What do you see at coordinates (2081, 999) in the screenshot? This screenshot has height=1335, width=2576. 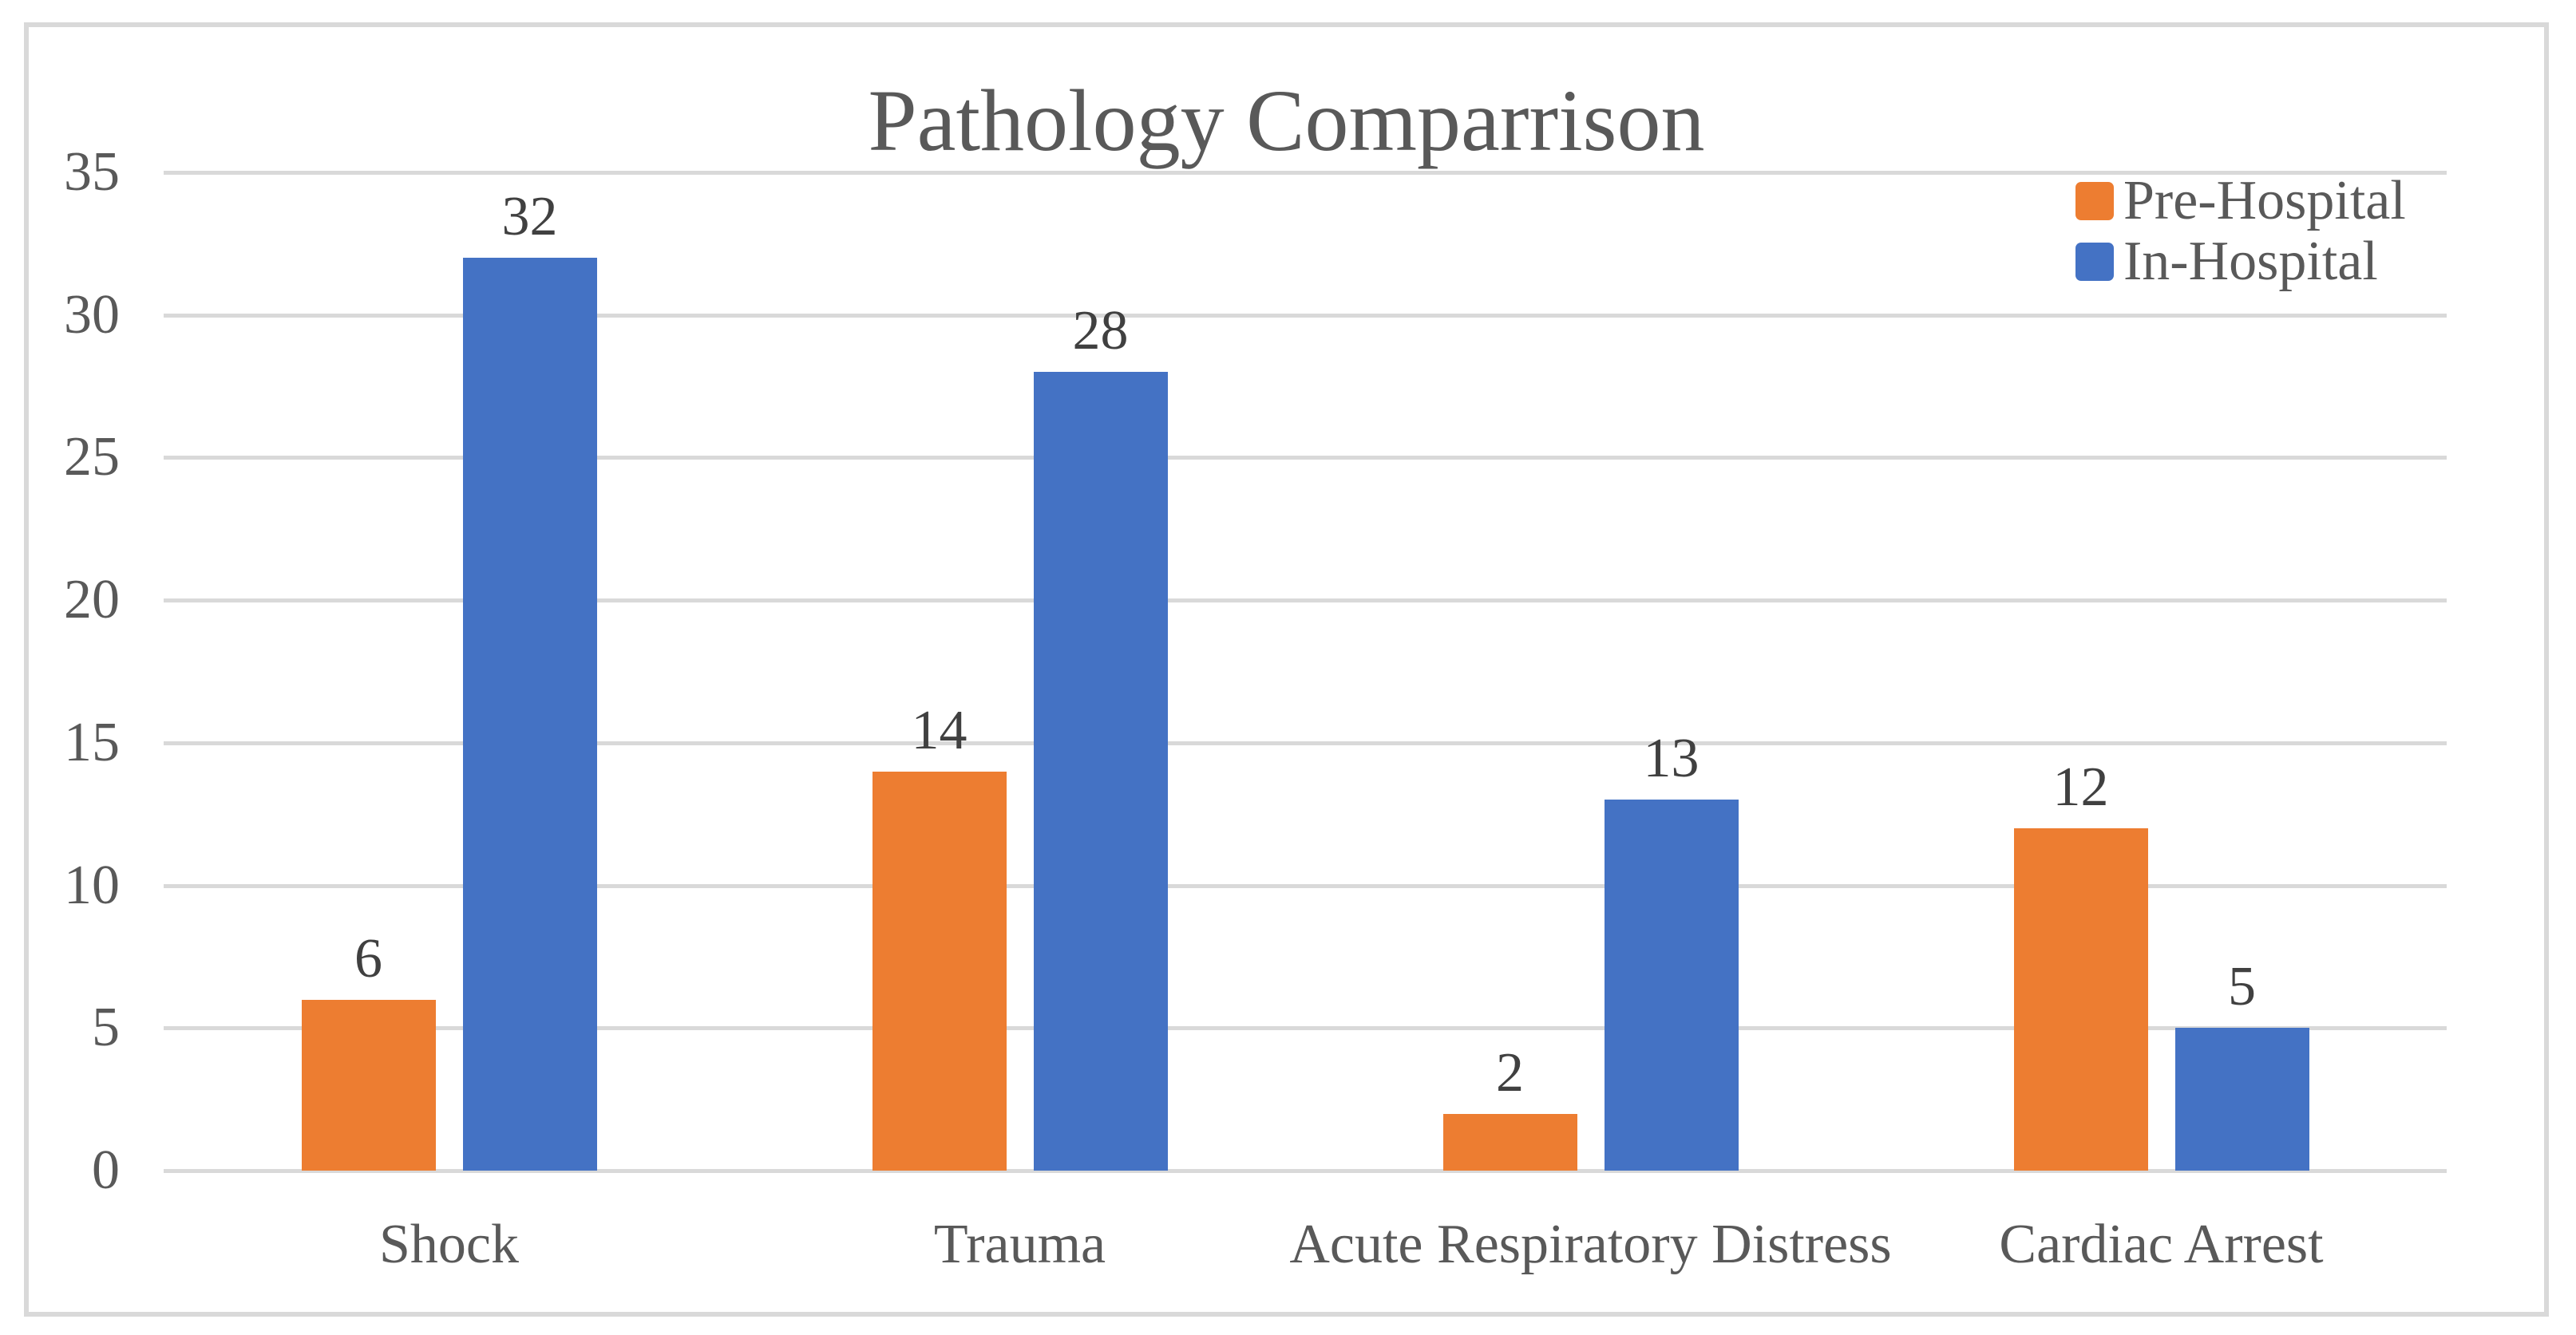 I see `bar-pre-hospital-cardiac-arrest` at bounding box center [2081, 999].